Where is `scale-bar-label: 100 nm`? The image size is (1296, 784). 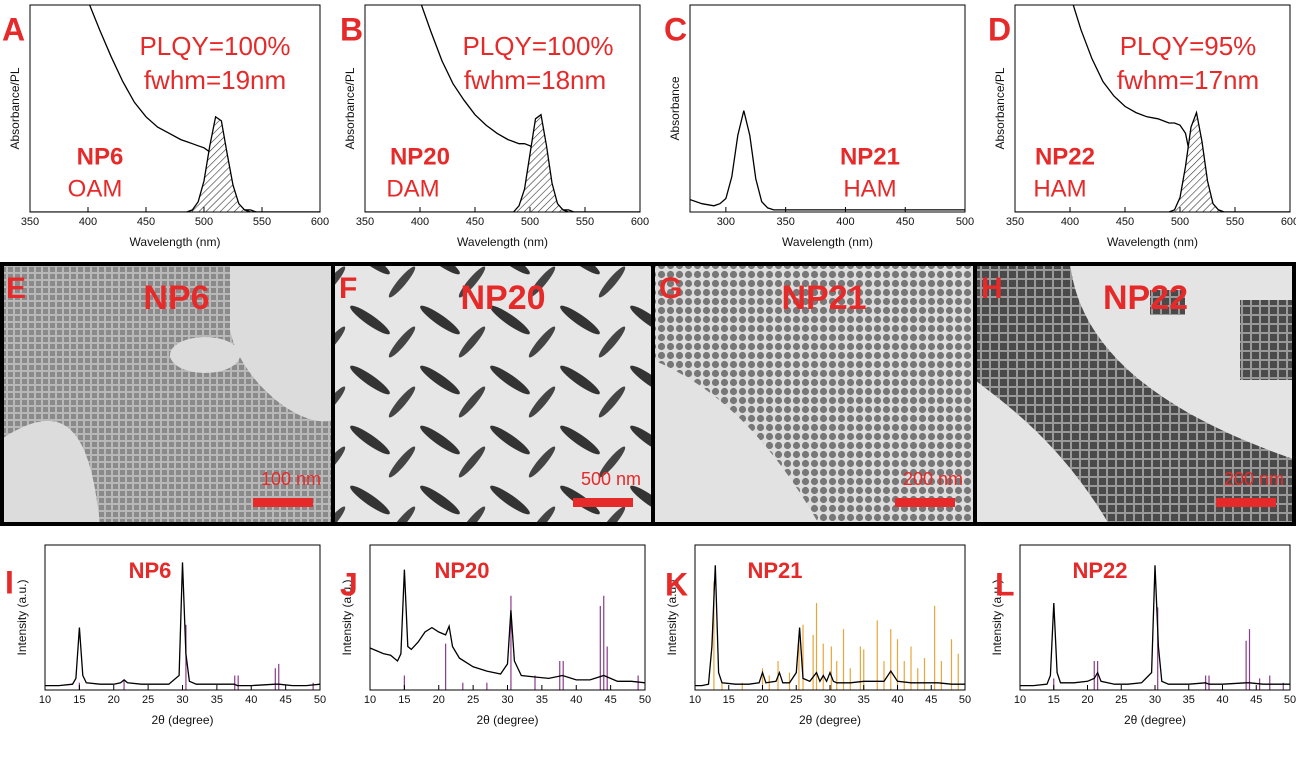
scale-bar-label: 100 nm is located at coordinates (291, 479).